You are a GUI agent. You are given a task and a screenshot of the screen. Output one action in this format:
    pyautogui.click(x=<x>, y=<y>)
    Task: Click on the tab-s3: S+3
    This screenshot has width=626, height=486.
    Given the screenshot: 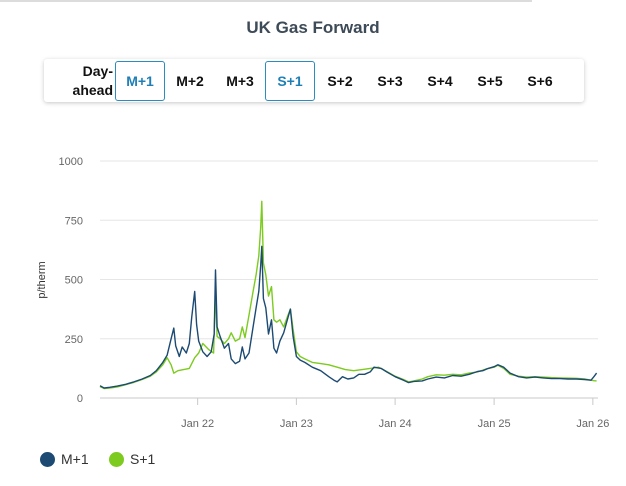 What is the action you would take?
    pyautogui.click(x=390, y=81)
    